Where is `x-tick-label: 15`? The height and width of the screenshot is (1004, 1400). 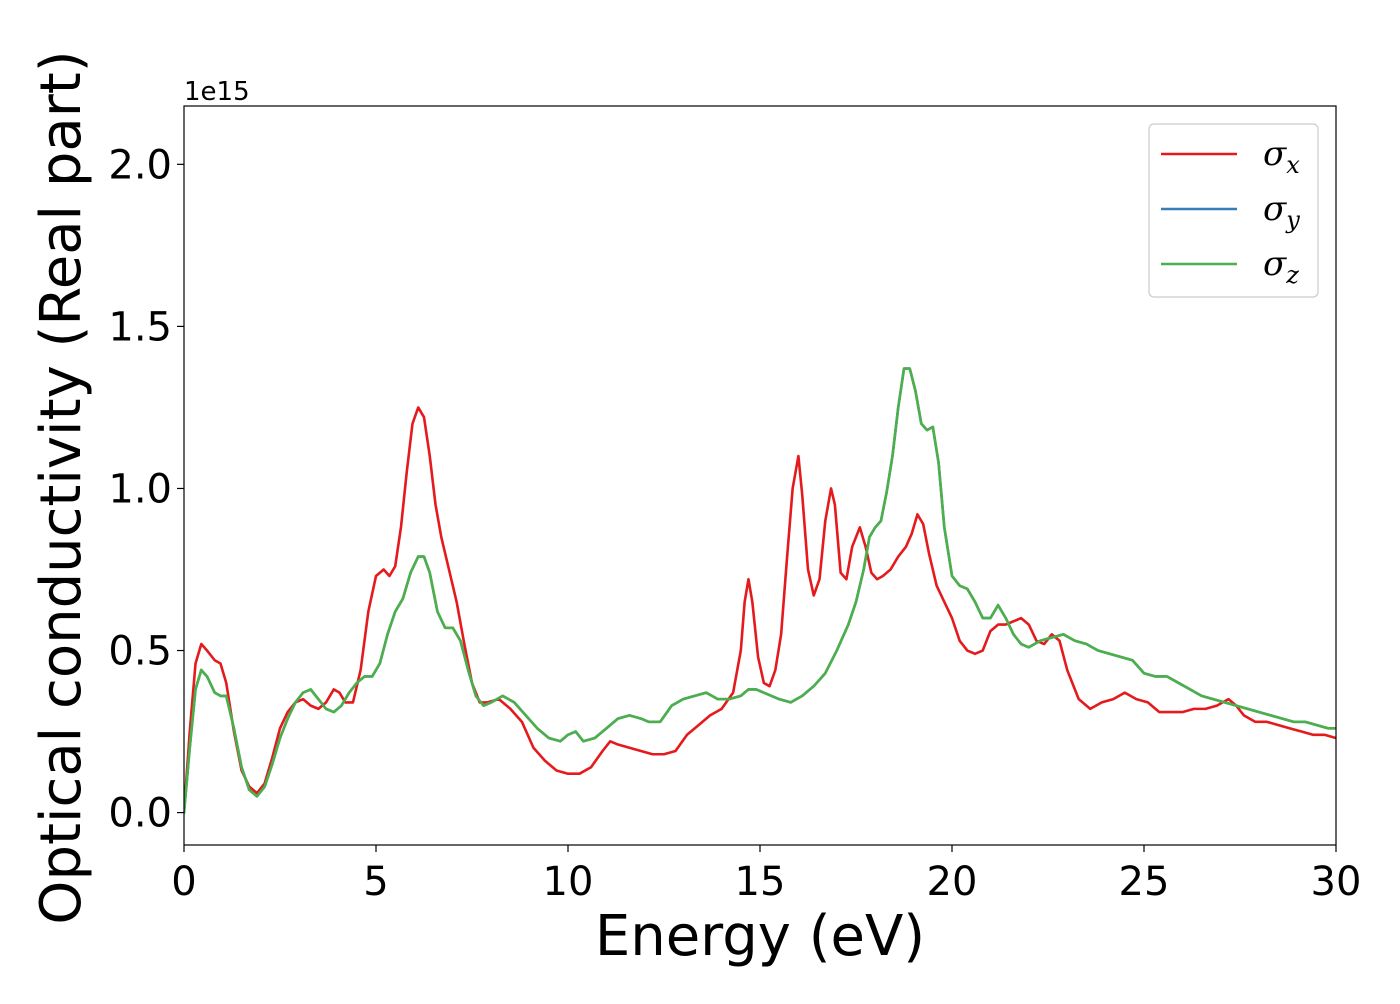 x-tick-label: 15 is located at coordinates (760, 882).